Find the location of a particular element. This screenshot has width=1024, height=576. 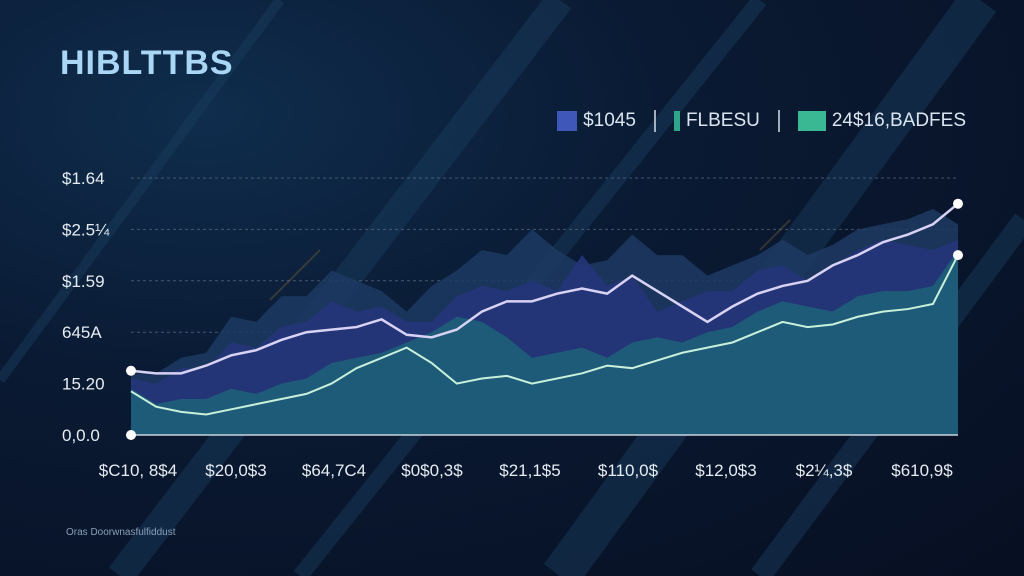

legend-item-1: $1045 is located at coordinates (596, 121).